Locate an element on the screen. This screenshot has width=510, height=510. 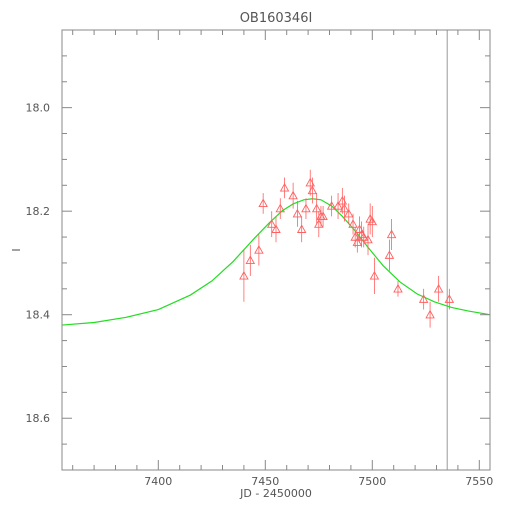
x-tick-label: 7450 is located at coordinates (265, 481).